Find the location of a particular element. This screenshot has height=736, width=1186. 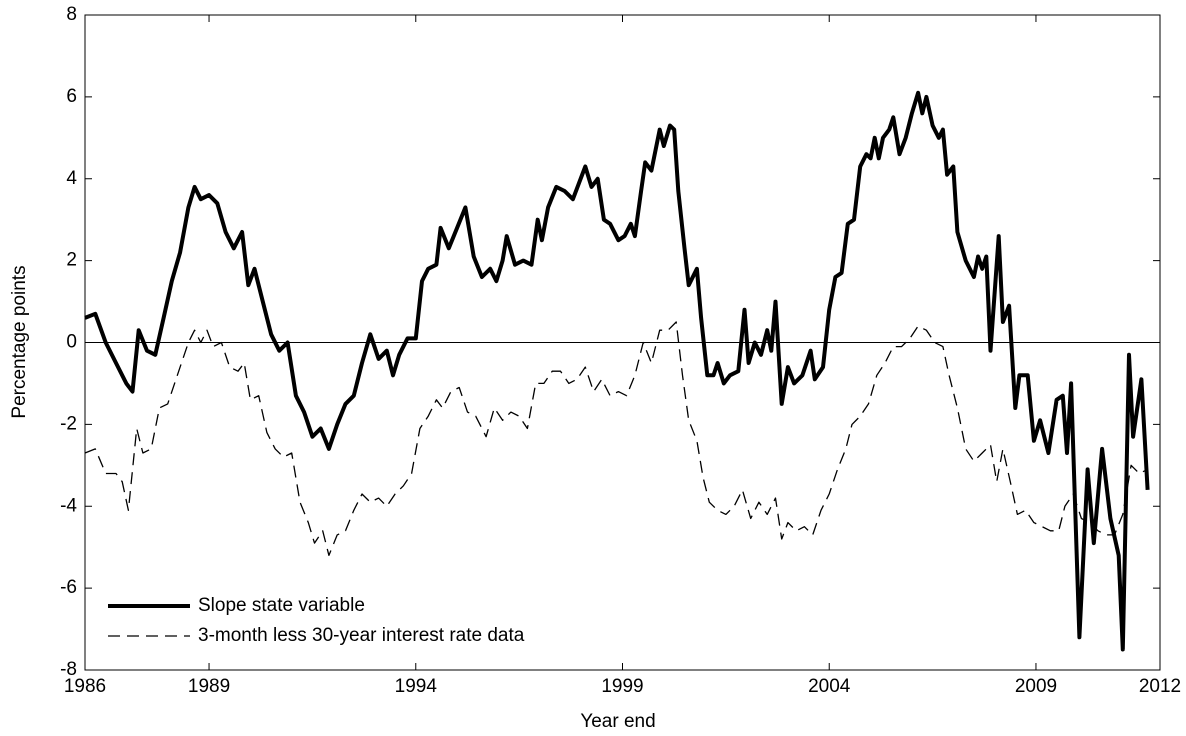

legend-label: 3-month less 30-year interest rate data is located at coordinates (361, 635).